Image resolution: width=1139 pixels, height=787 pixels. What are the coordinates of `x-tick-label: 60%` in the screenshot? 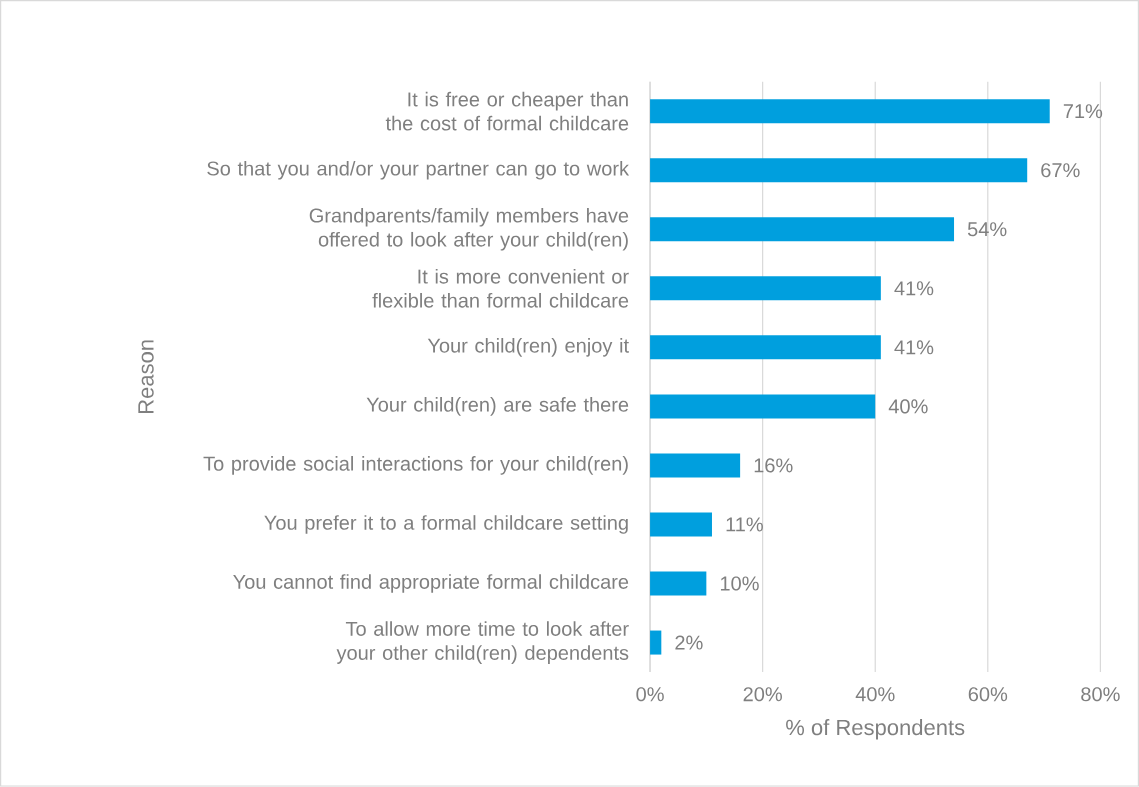 It's located at (988, 694).